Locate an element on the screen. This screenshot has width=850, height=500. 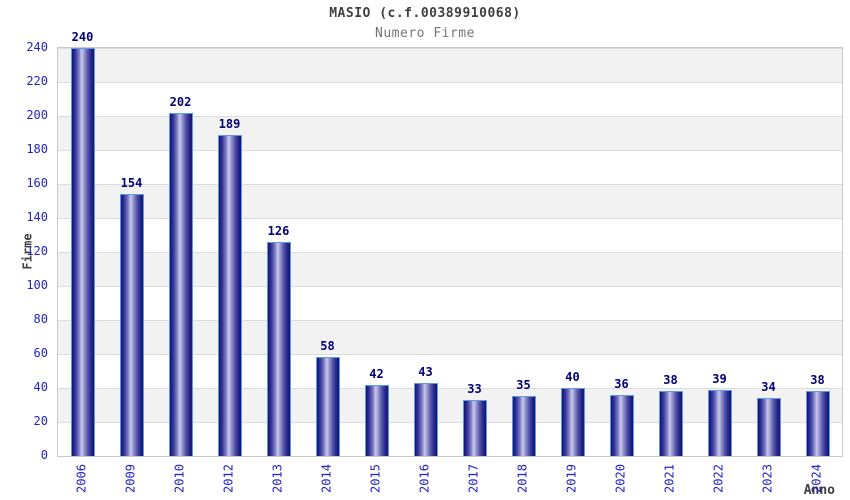
bar-2016 is located at coordinates (426, 419).